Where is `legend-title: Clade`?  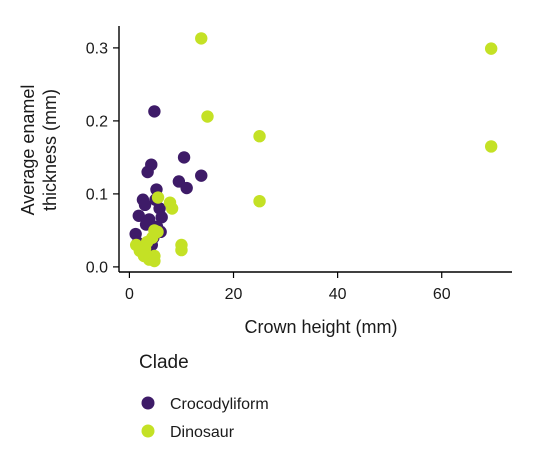
legend-title: Clade is located at coordinates (164, 362).